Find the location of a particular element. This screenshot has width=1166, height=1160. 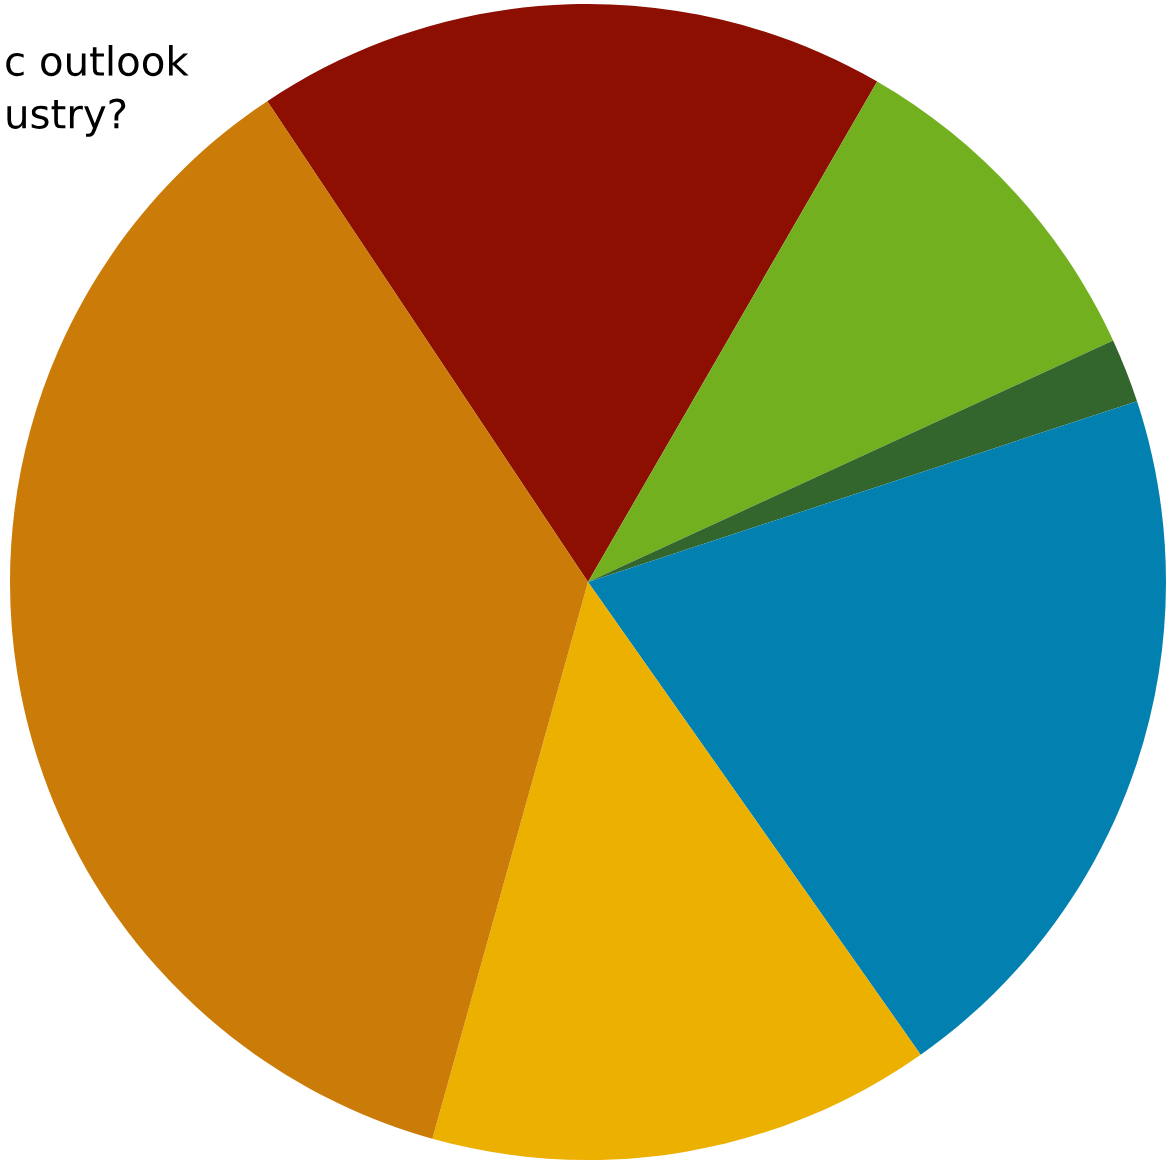

pie-slice is located at coordinates (863, 461).